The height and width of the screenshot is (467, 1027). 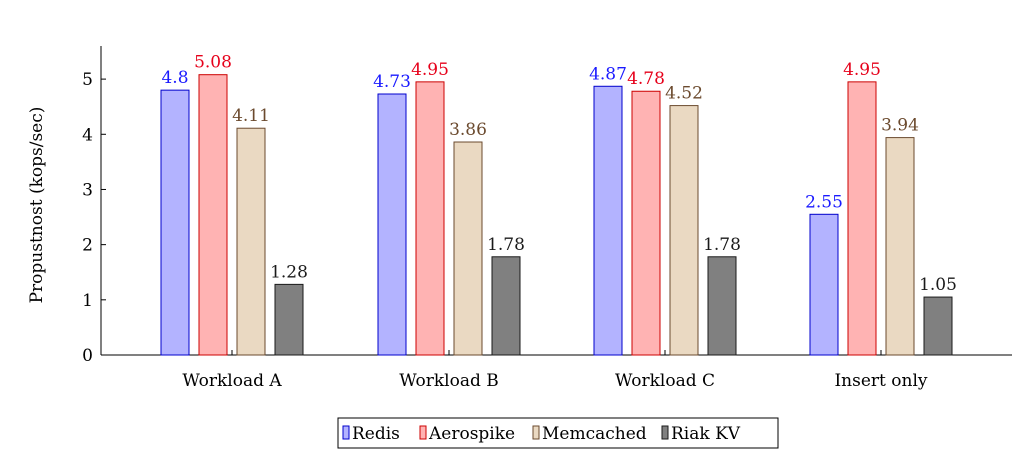 What do you see at coordinates (87, 301) in the screenshot?
I see `y-tick-label: 1` at bounding box center [87, 301].